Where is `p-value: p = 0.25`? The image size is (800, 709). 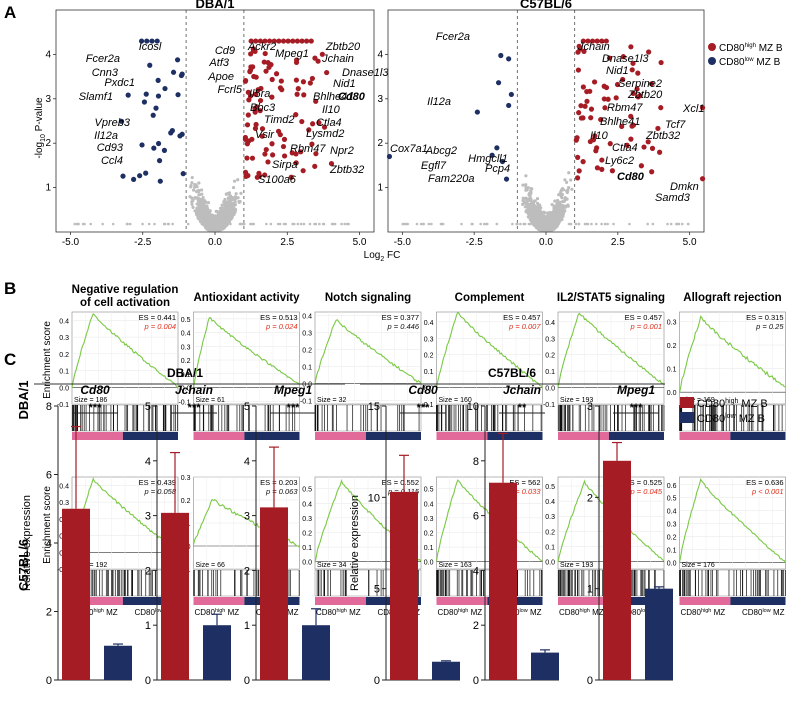 p-value: p = 0.25 is located at coordinates (769, 326).